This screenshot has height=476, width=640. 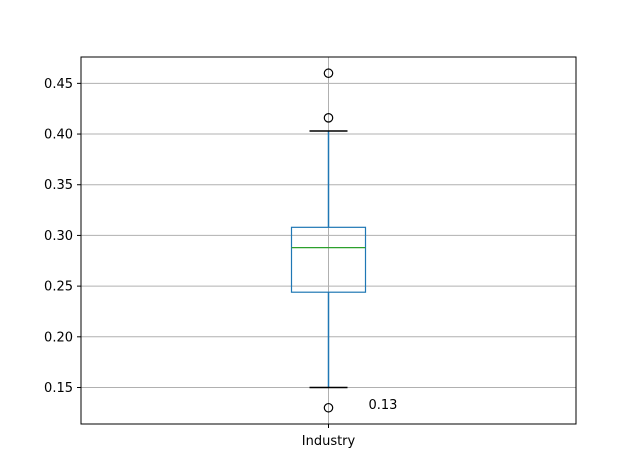 I want to click on annotations: 0.13, so click(x=383, y=405).